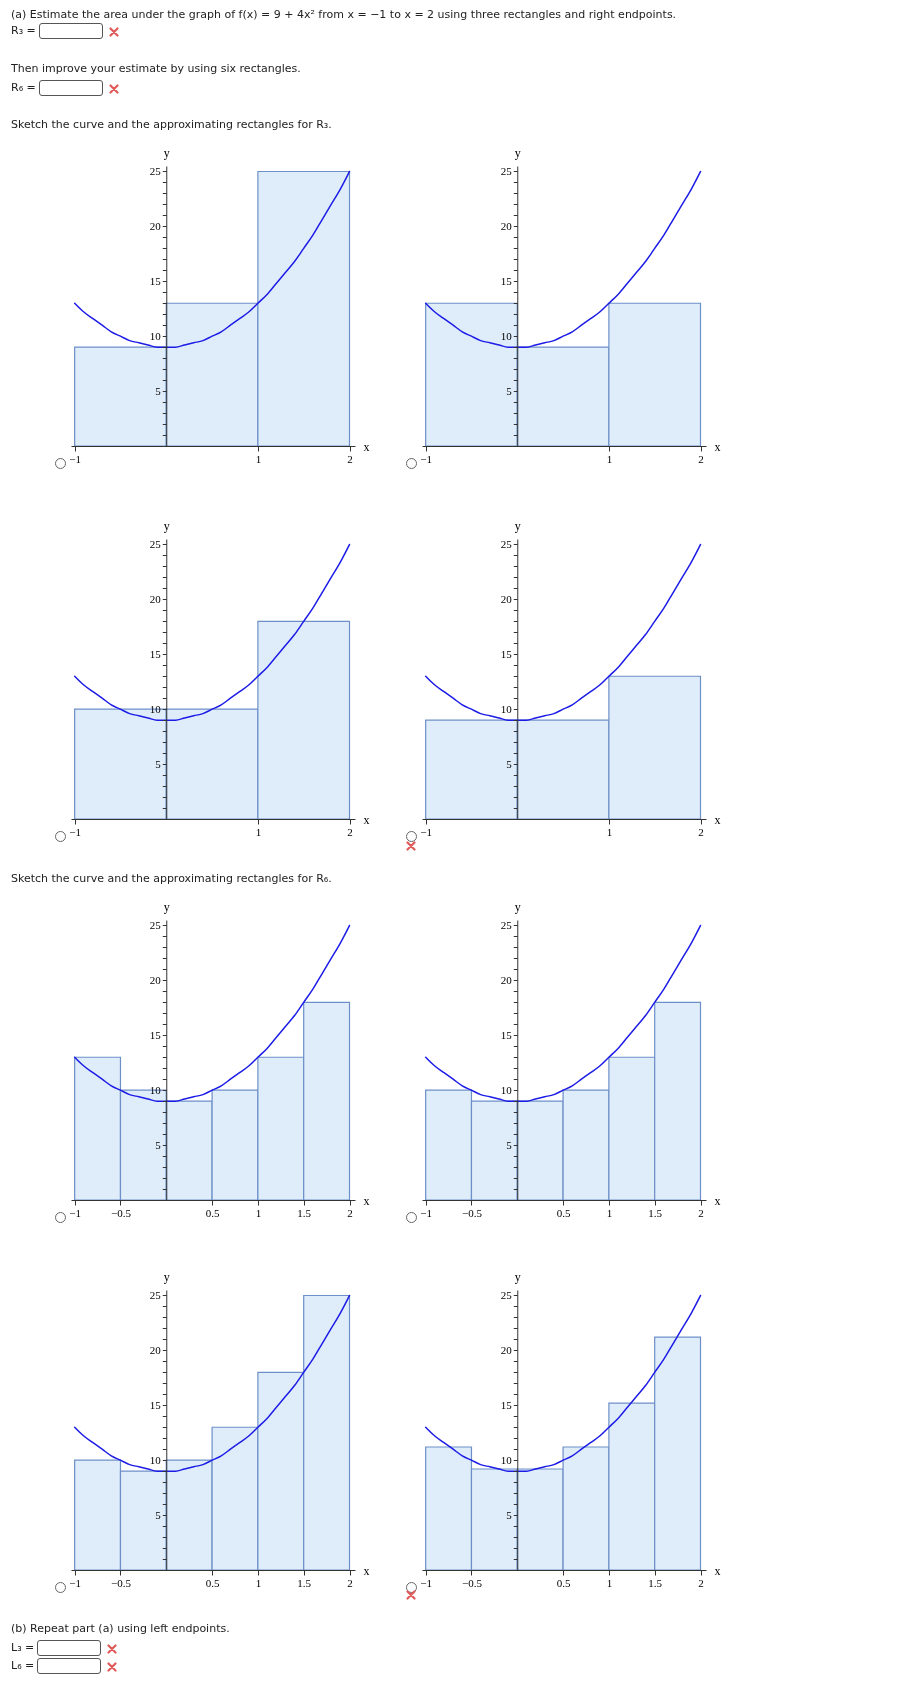 This screenshot has width=908, height=1694. Describe the element at coordinates (171, 125) in the screenshot. I see `text: Sketch the curve and the approximating rectangles for R₃.` at that location.